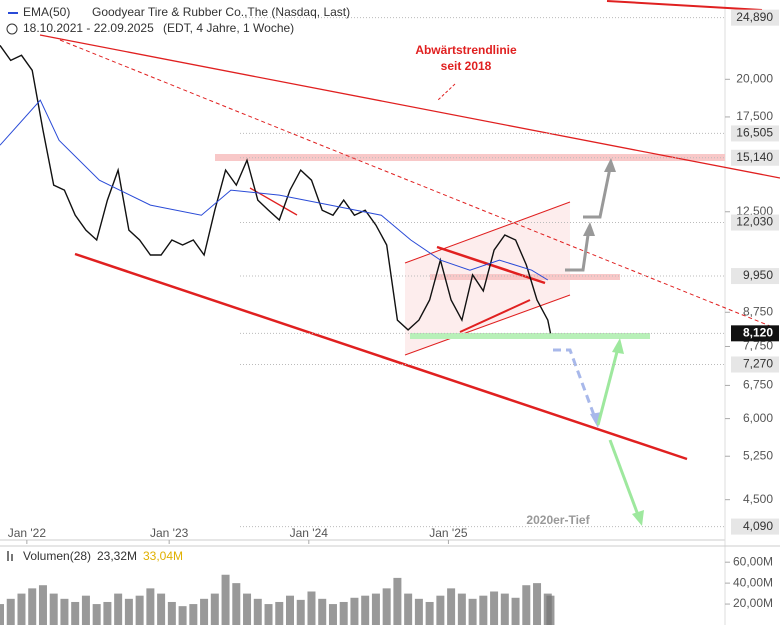 The height and width of the screenshot is (625, 780). Describe the element at coordinates (466, 50) in the screenshot. I see `annotation: Abwärtstrendlinie` at that location.